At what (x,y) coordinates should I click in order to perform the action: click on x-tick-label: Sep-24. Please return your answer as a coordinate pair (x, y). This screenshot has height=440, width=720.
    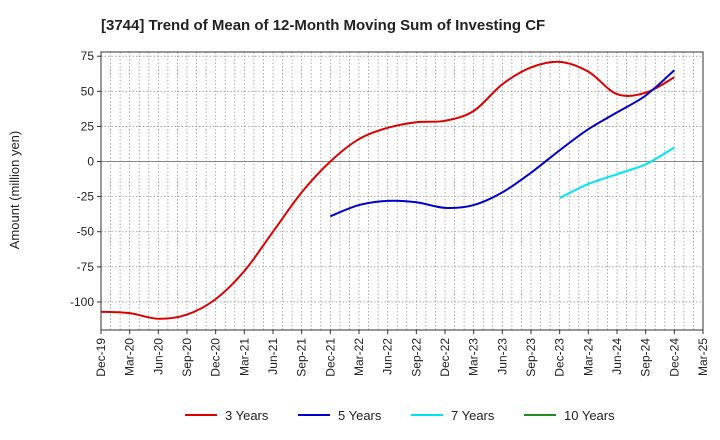
    Looking at the image, I should click on (646, 357).